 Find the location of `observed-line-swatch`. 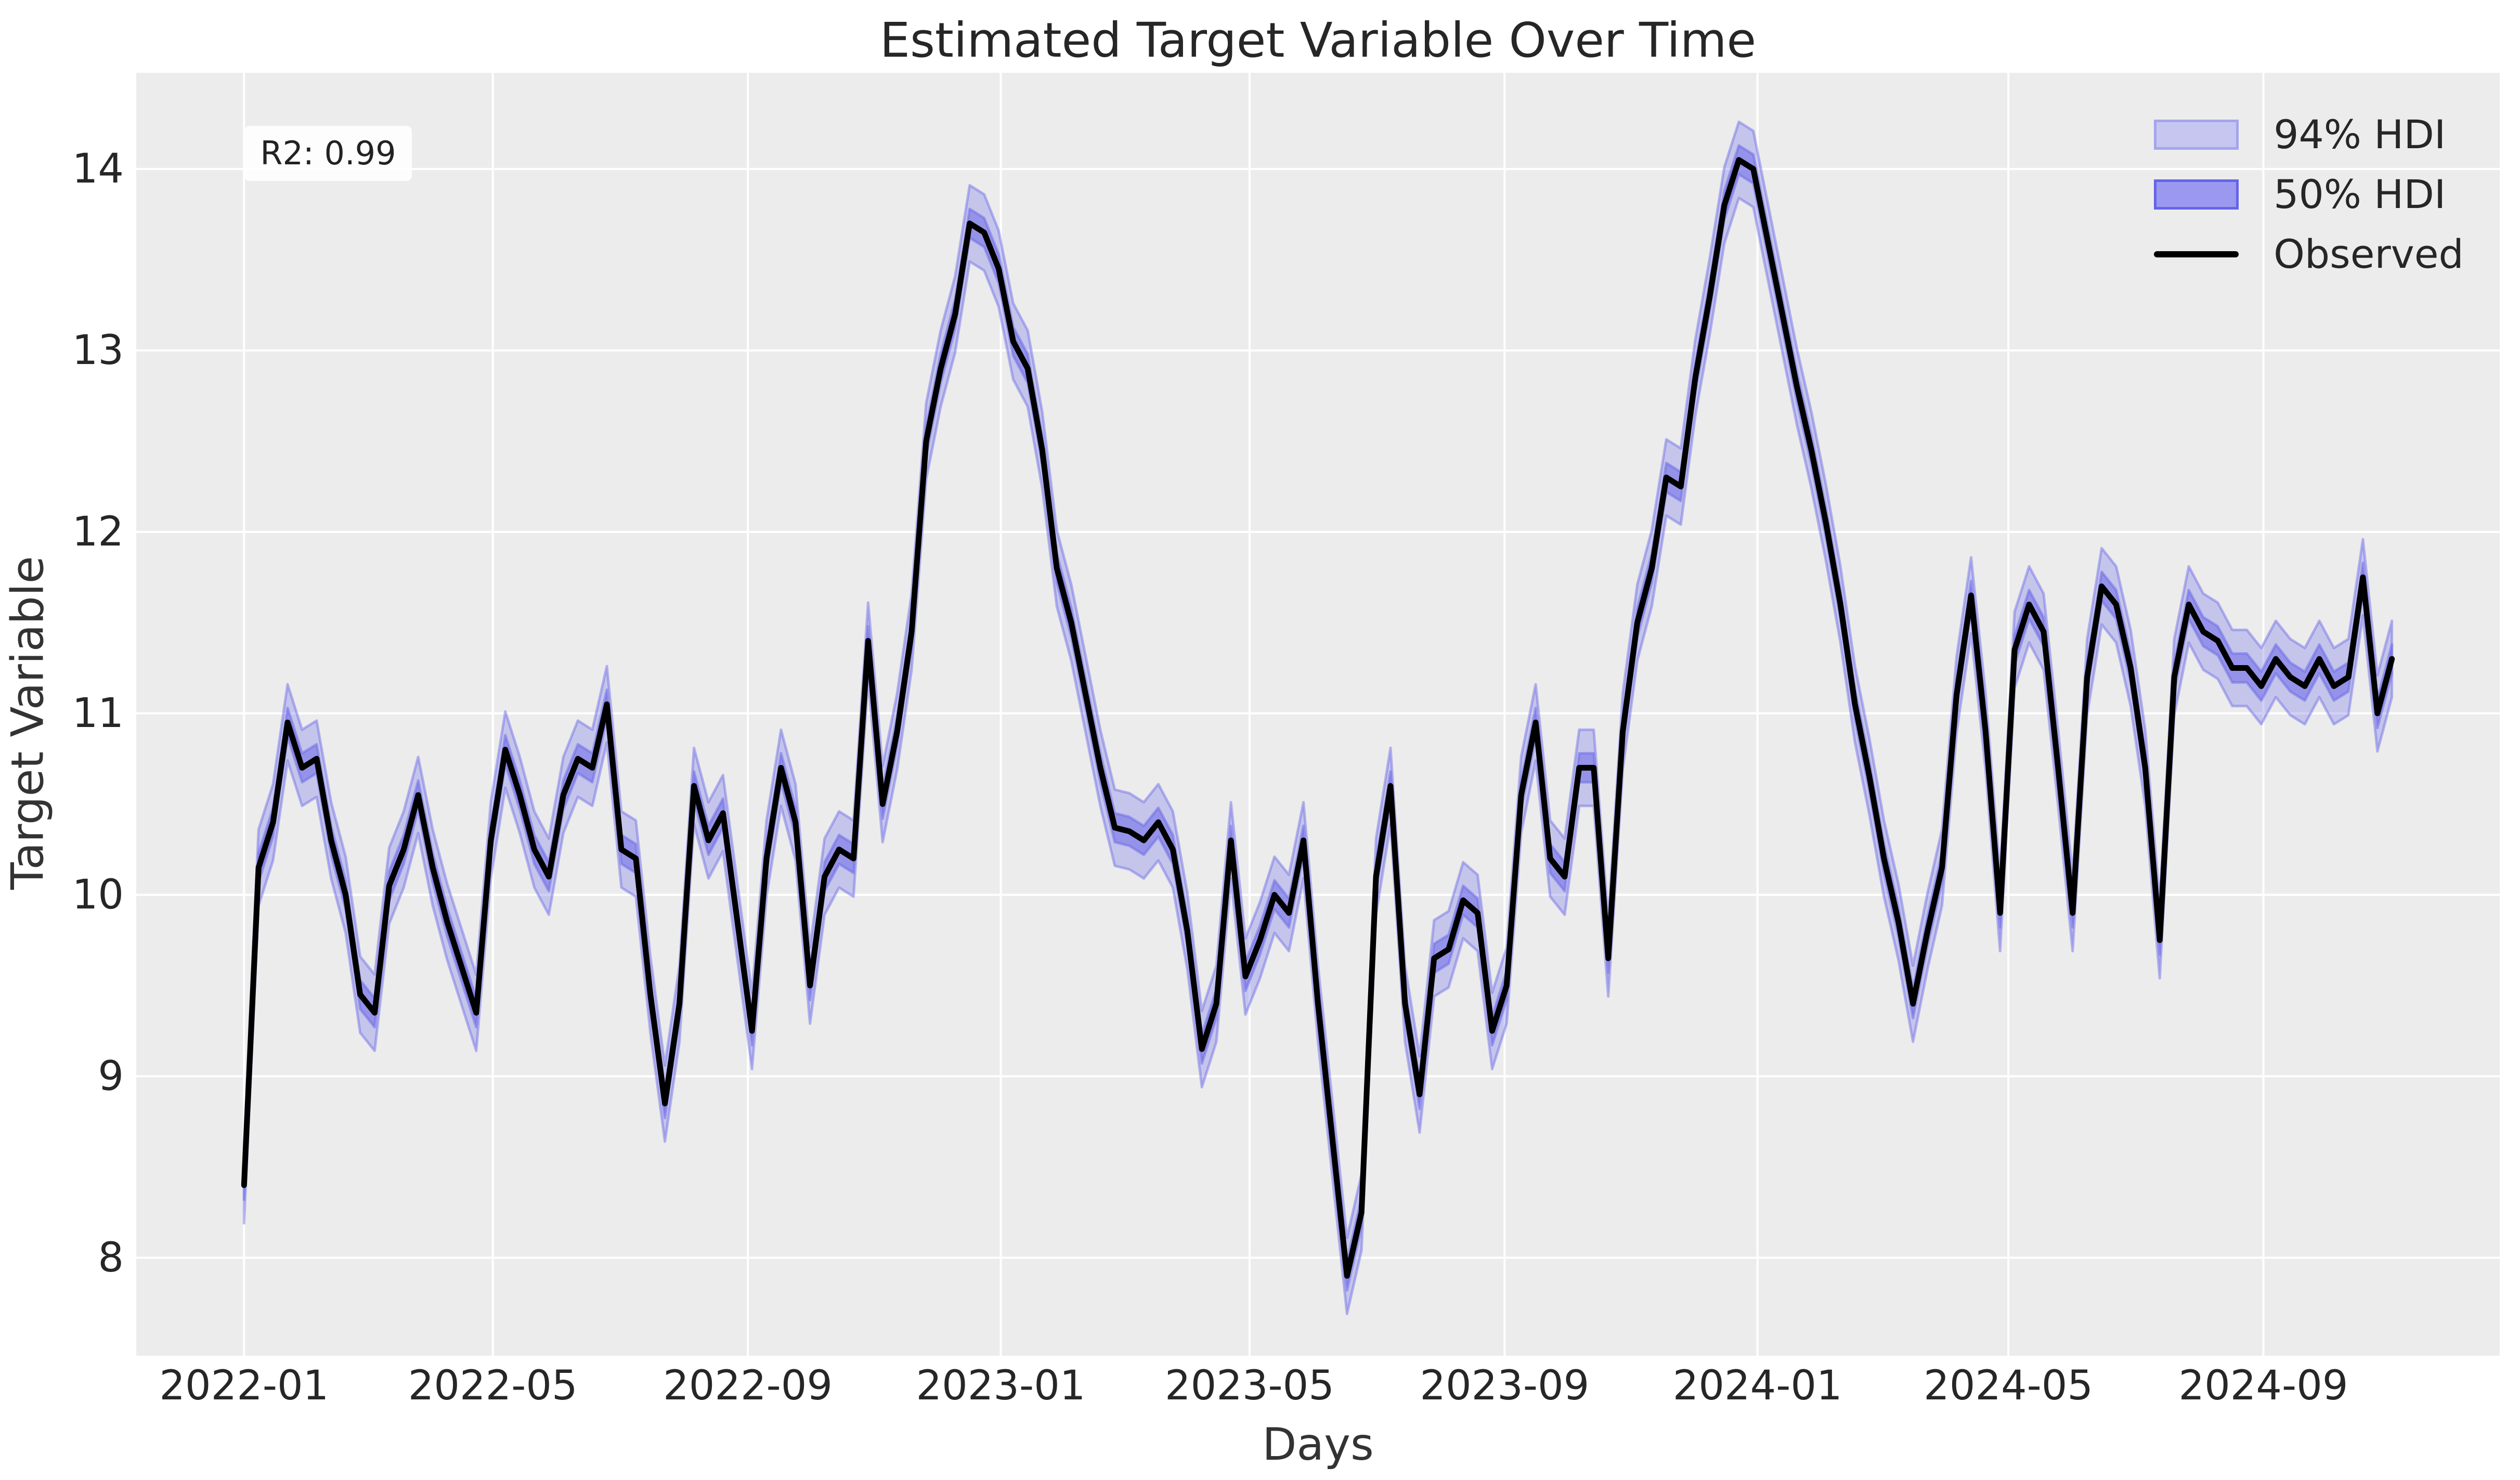

observed-line-swatch is located at coordinates (2196, 254).